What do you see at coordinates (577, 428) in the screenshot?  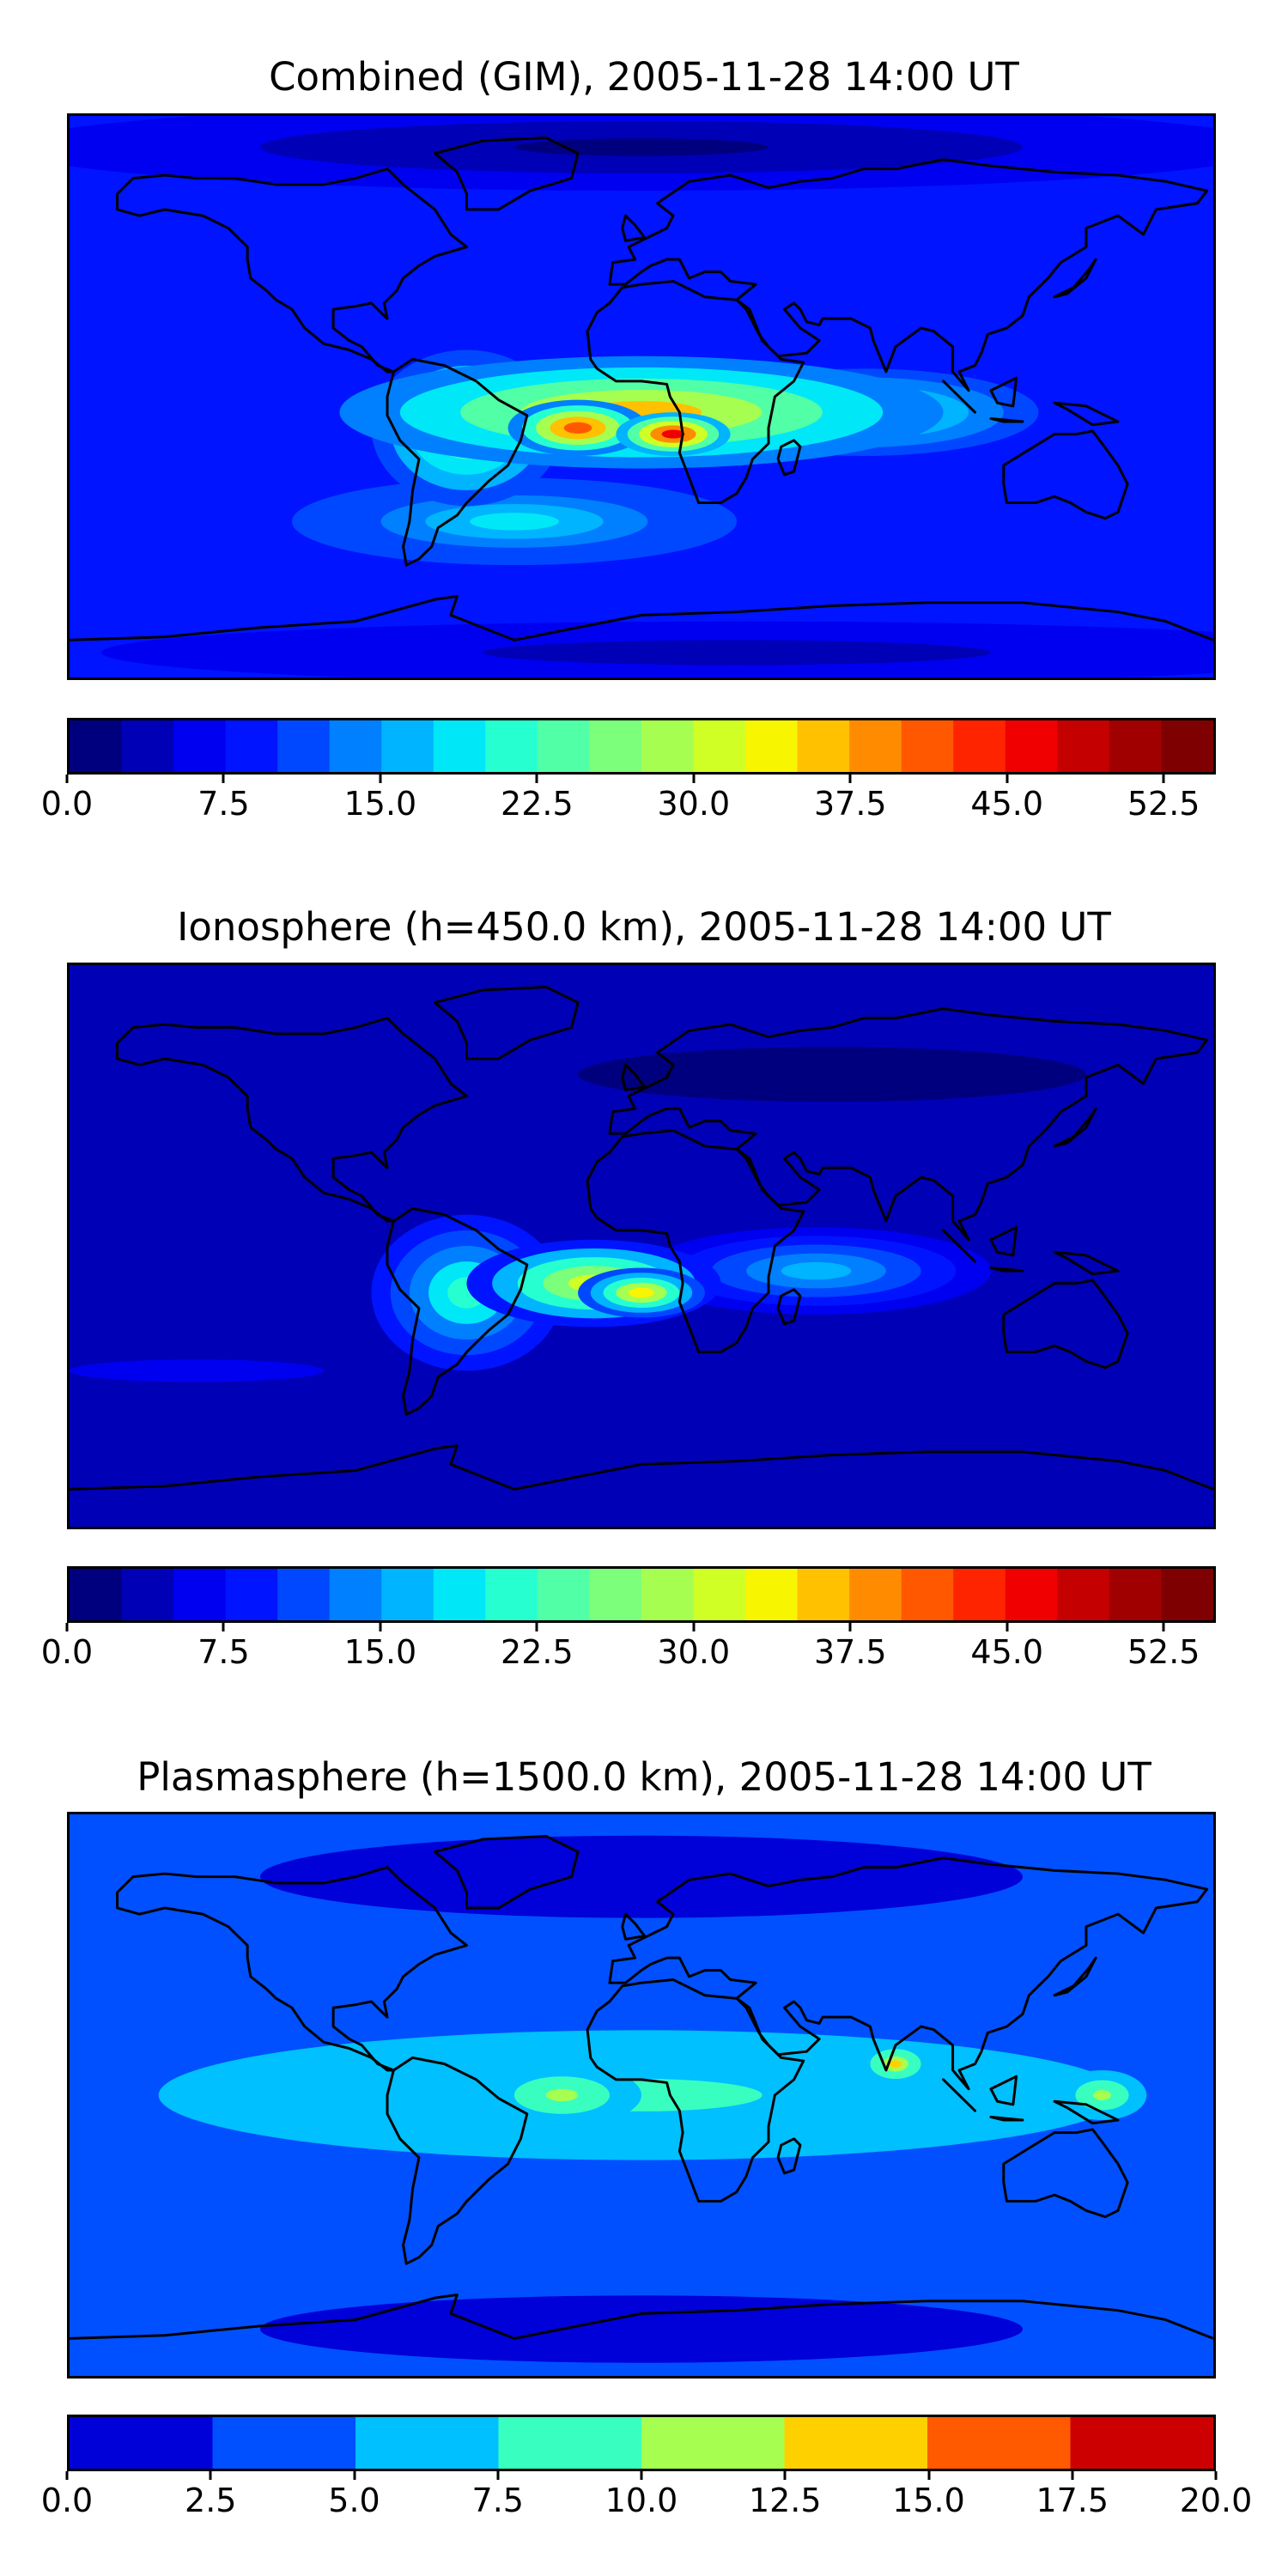 I see `contour-atlantic-peak` at bounding box center [577, 428].